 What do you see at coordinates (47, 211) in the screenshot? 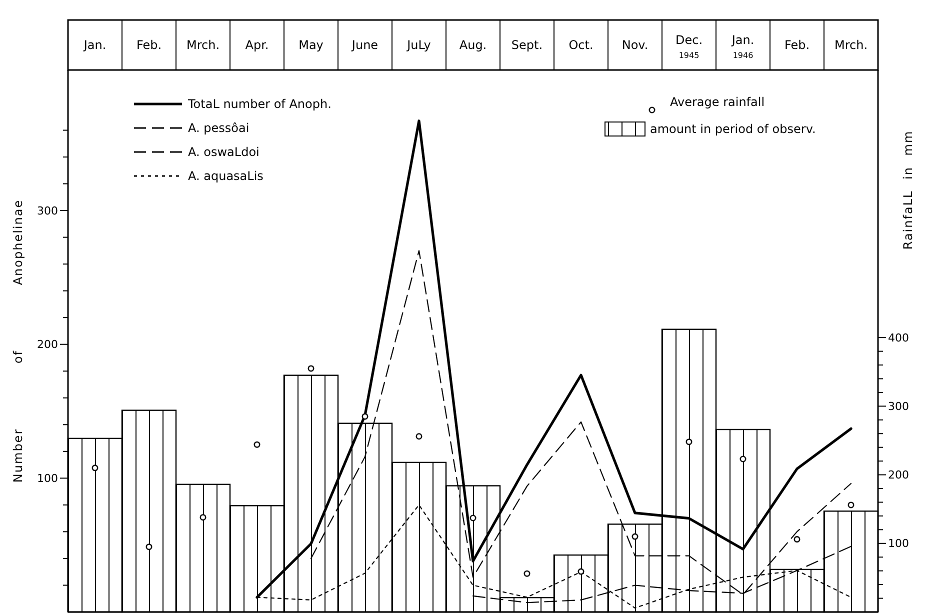
I see `y-tick-label: 300` at bounding box center [47, 211].